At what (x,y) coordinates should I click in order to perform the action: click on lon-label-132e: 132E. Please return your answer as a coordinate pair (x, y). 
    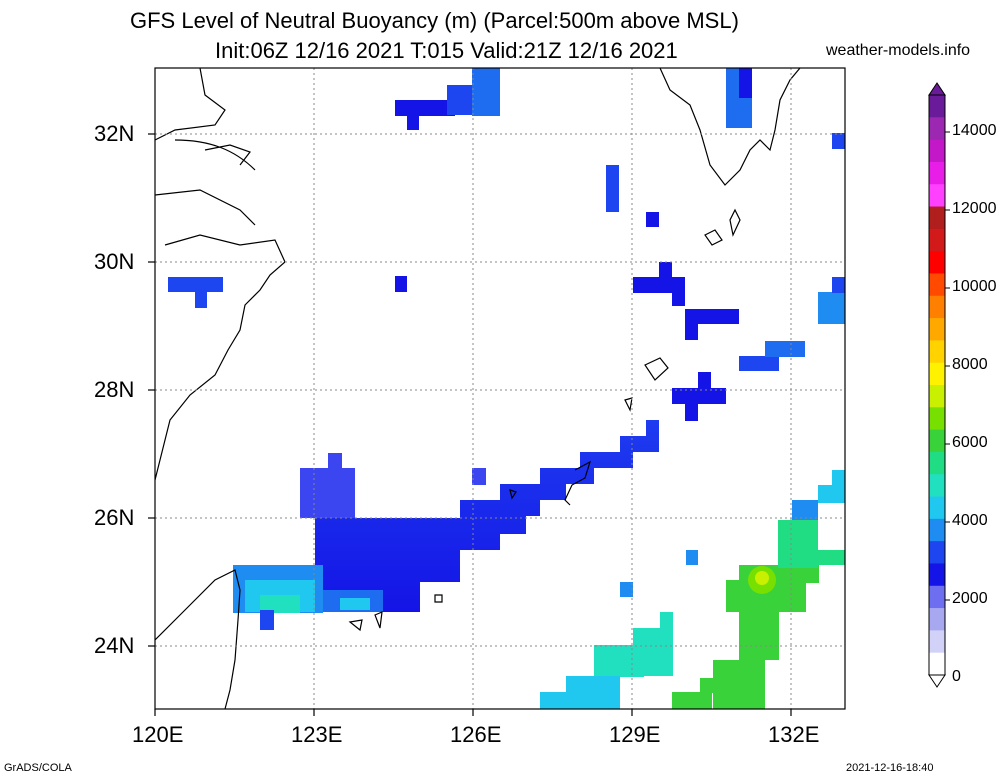
    Looking at the image, I should click on (794, 734).